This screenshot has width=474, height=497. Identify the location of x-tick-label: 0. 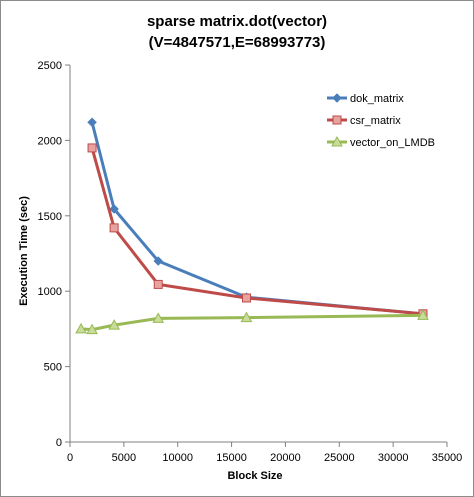
(70, 458).